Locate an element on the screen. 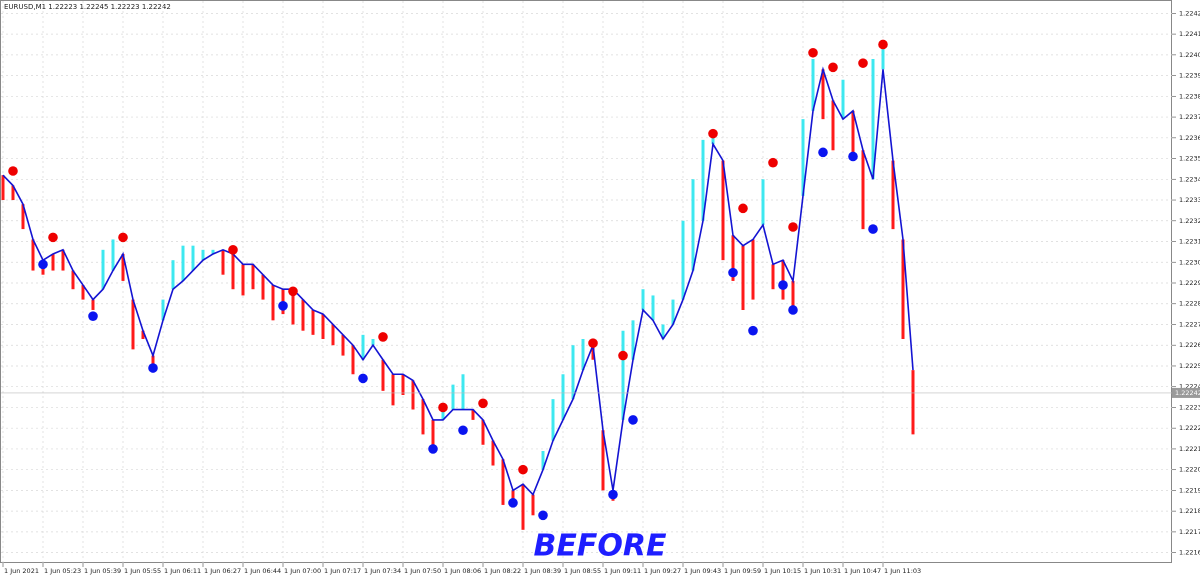  x-tick-label: 1 Jun 07:00 is located at coordinates (302, 571).